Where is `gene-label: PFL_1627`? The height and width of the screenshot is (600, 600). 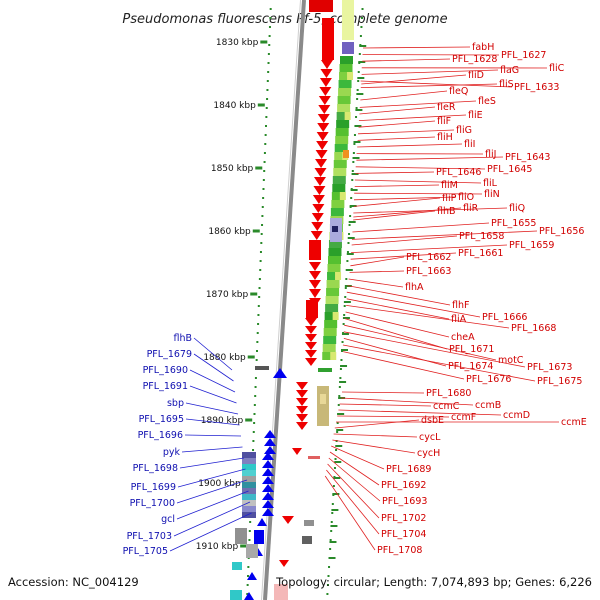 gene-label: PFL_1627 is located at coordinates (523, 55).